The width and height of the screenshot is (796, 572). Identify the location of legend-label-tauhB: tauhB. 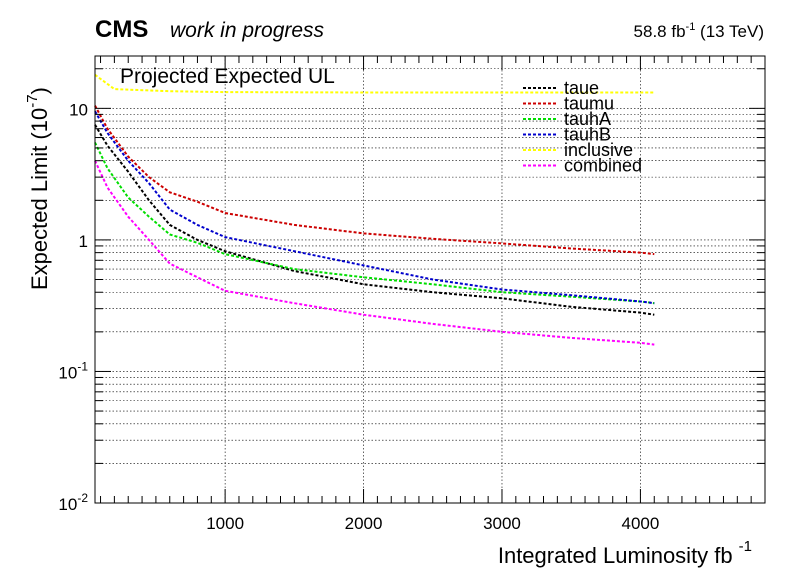
(587, 135).